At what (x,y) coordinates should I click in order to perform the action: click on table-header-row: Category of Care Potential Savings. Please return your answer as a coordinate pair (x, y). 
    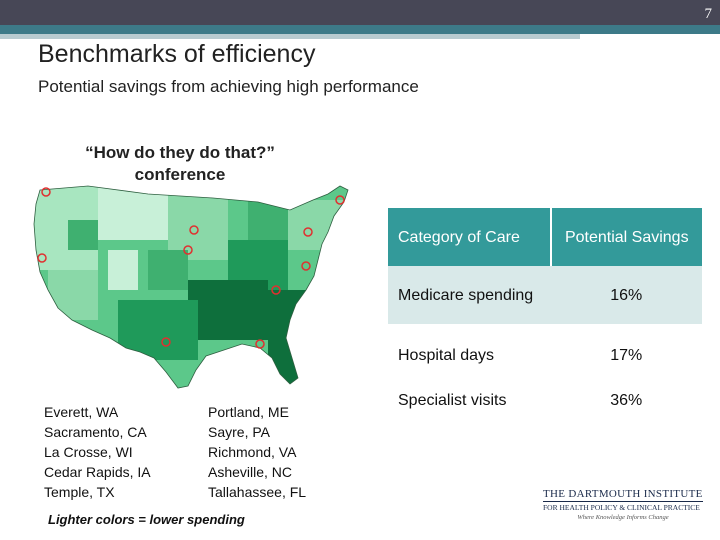
    Looking at the image, I should click on (545, 237).